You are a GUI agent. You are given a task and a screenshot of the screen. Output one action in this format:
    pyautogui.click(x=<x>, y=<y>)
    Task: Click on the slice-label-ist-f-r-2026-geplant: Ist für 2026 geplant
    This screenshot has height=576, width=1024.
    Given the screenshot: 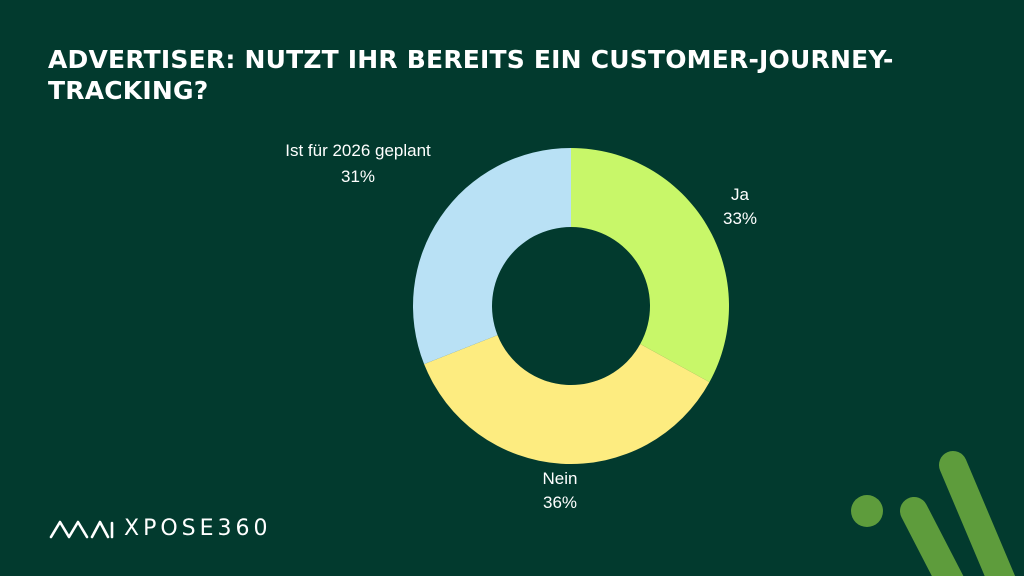 What is the action you would take?
    pyautogui.click(x=358, y=150)
    